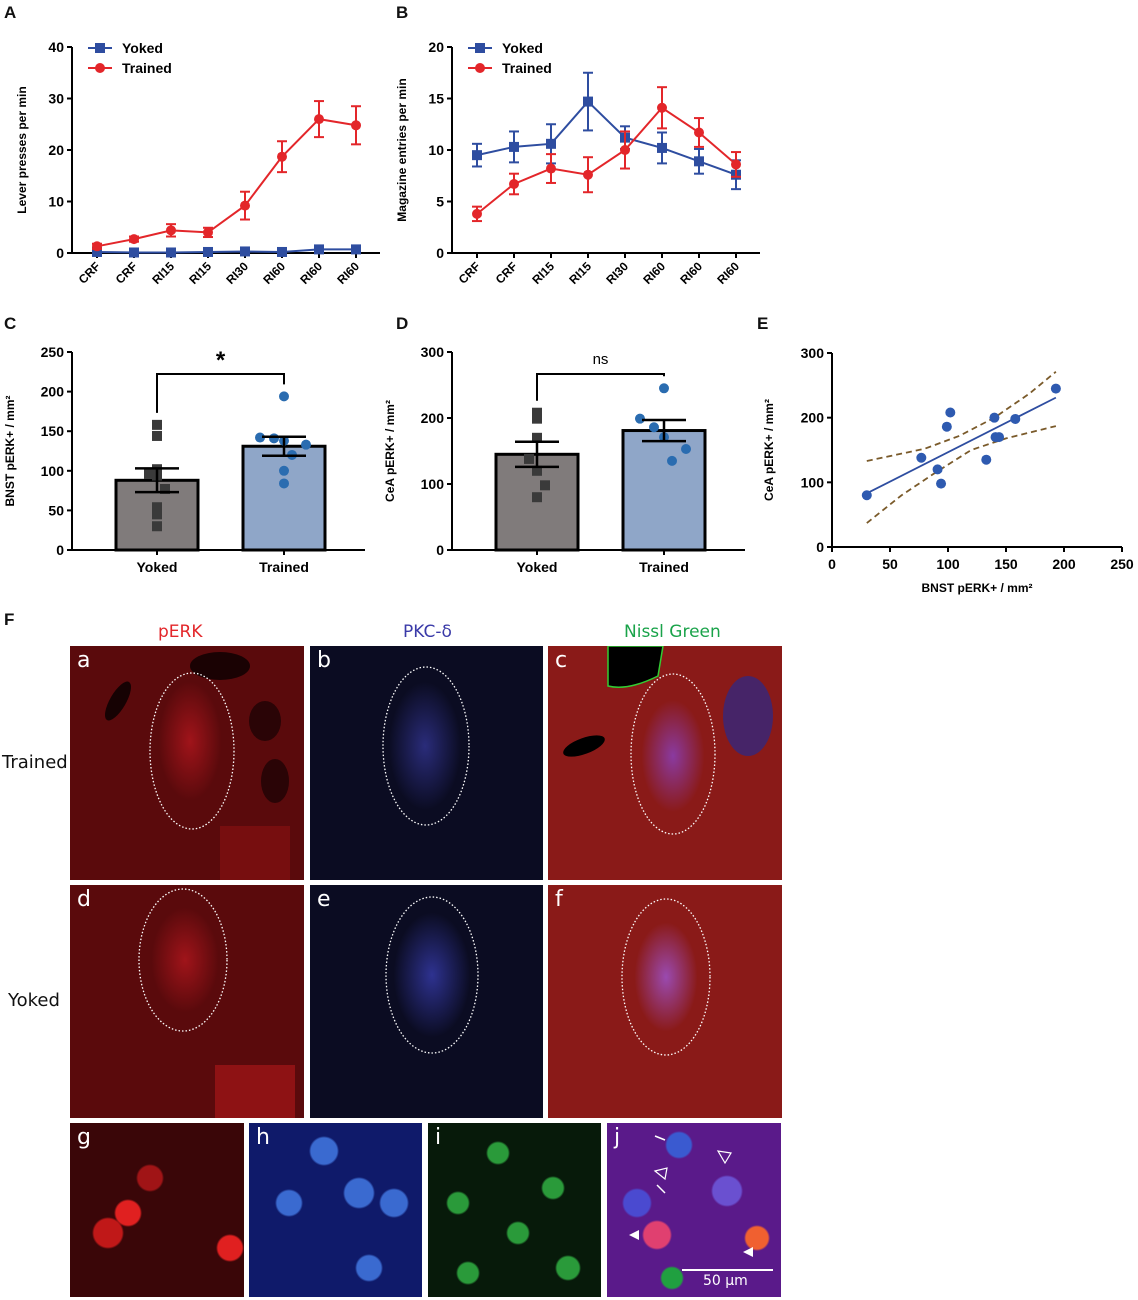  Describe the element at coordinates (180, 632) in the screenshot. I see `column-title-perk: pERK` at that location.